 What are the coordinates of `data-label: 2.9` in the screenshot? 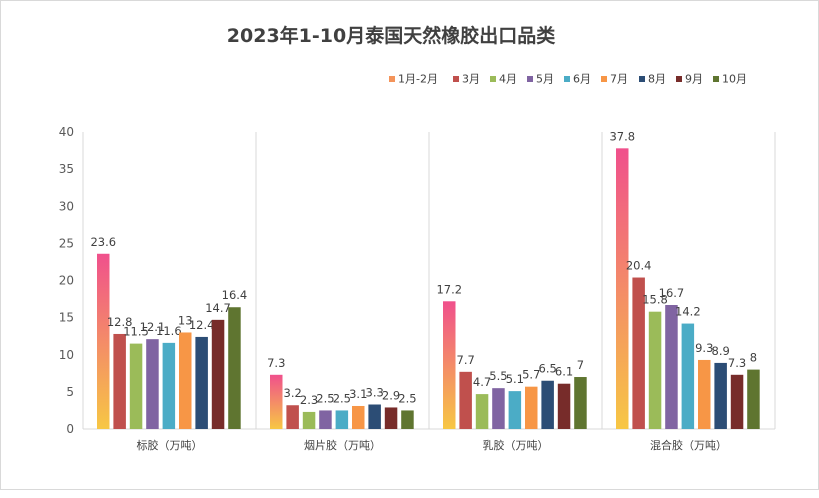 It's located at (391, 395).